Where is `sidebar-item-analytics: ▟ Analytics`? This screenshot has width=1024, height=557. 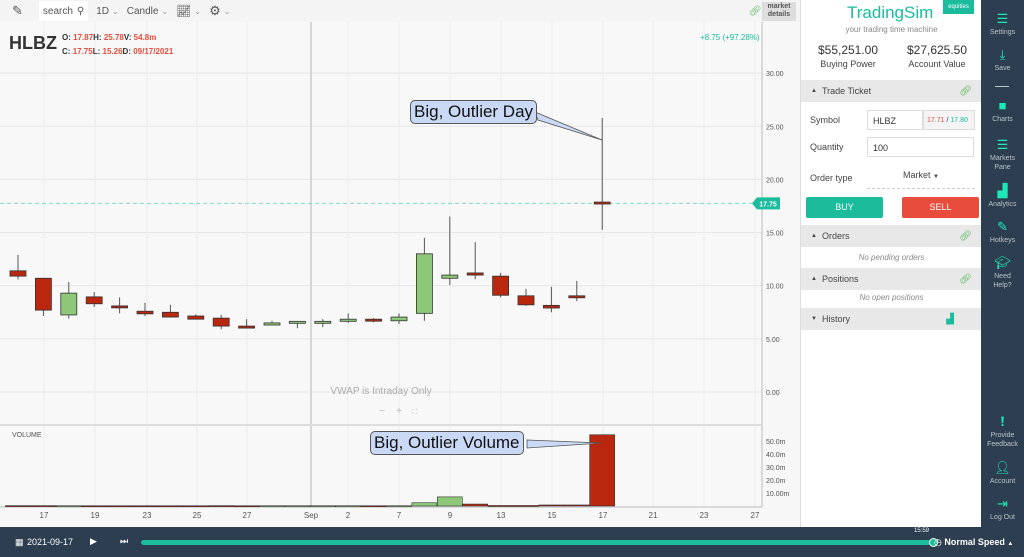
sidebar-item-analytics: ▟ Analytics is located at coordinates (1002, 196).